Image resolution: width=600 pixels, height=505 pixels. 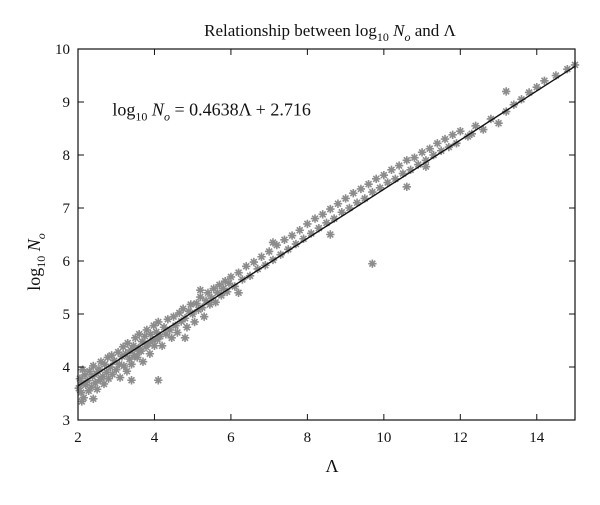 I want to click on chart-title: Relationship between log10 No and Λ, so click(x=330, y=32).